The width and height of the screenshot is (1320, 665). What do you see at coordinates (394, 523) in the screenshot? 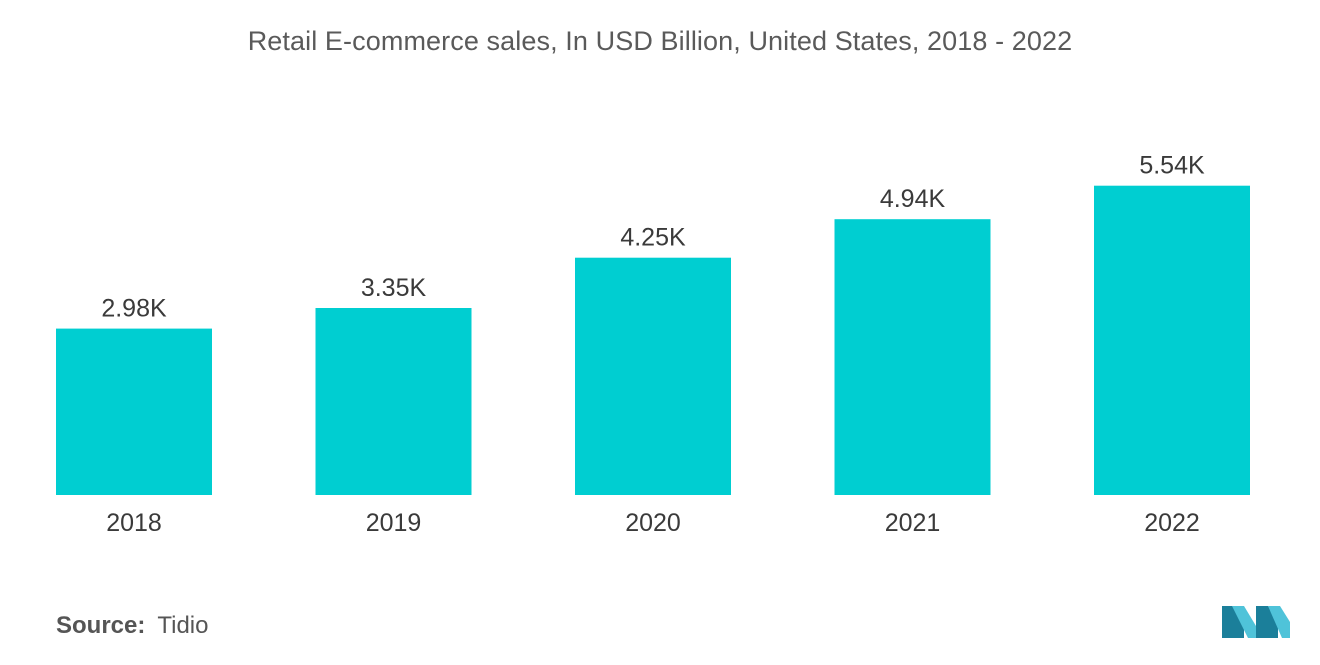
I see `x-tick-2019: 2019` at bounding box center [394, 523].